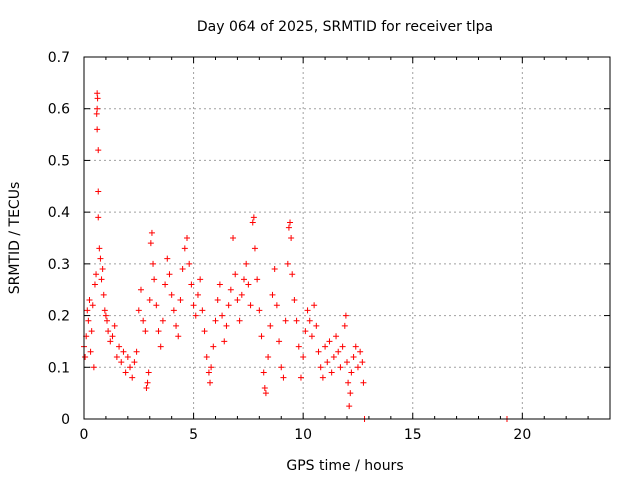 The width and height of the screenshot is (640, 480). What do you see at coordinates (59, 368) in the screenshot?
I see `y-tick-label: 0.1` at bounding box center [59, 368].